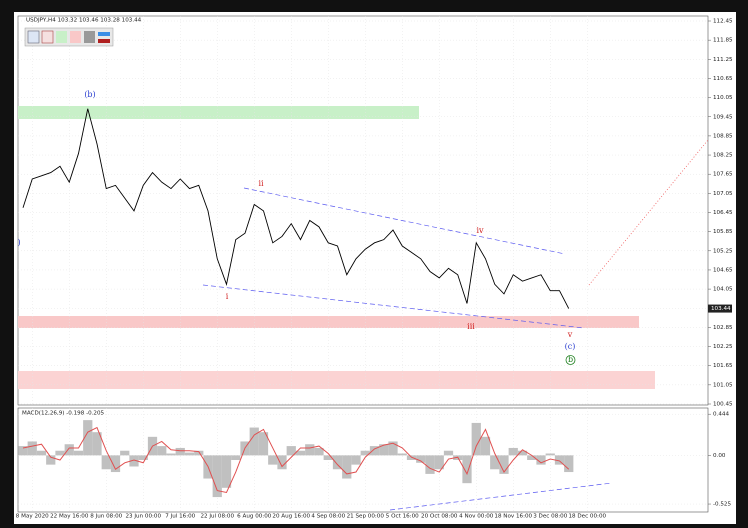 The height and width of the screenshot is (528, 748). What do you see at coordinates (723, 405) in the screenshot?
I see `y-tick-label: 100.45` at bounding box center [723, 405].